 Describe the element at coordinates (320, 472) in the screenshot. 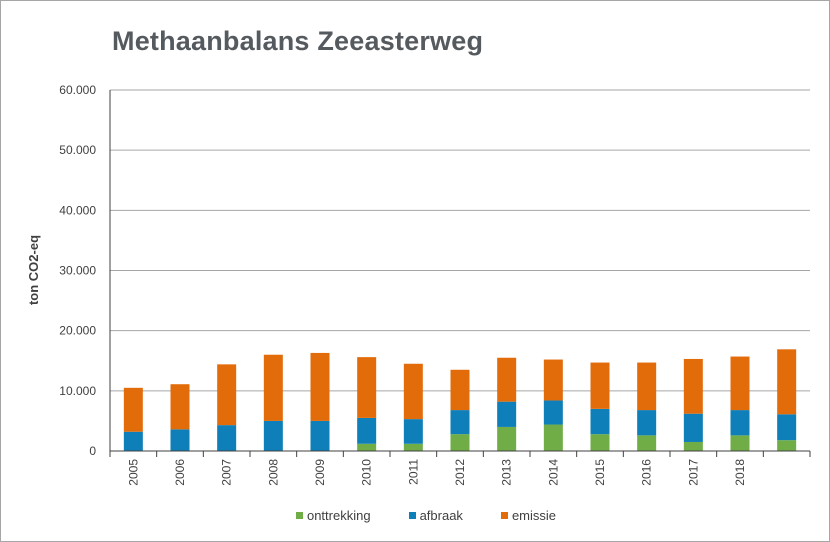

I see `x-tick-label: 2009` at that location.